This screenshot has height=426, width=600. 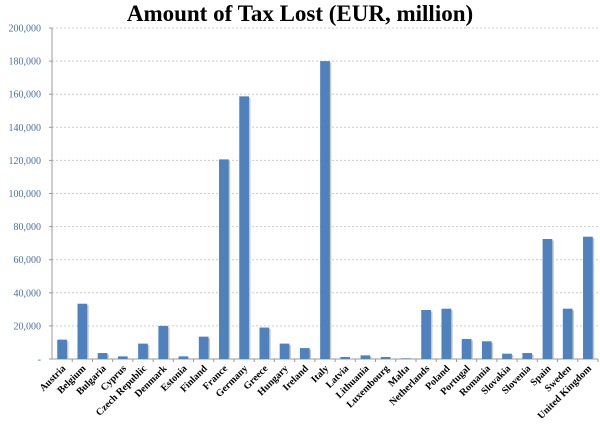 I want to click on bar-hungary, so click(x=284, y=351).